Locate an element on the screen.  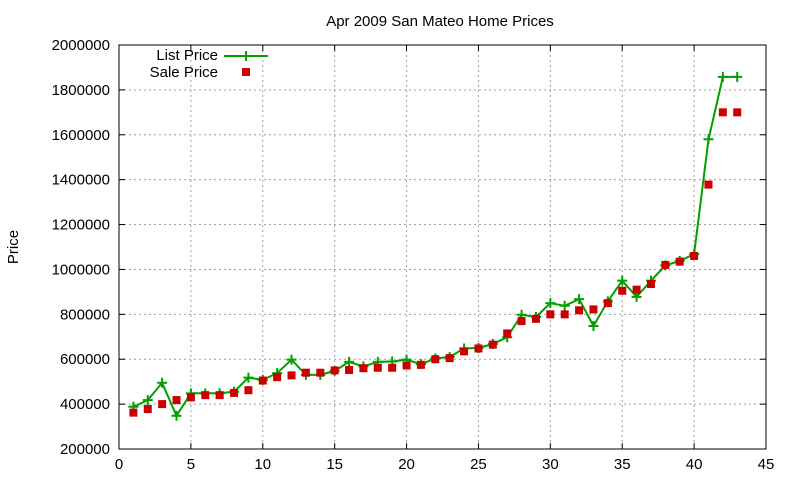
y-tick-label: 800000 is located at coordinates (85, 314).